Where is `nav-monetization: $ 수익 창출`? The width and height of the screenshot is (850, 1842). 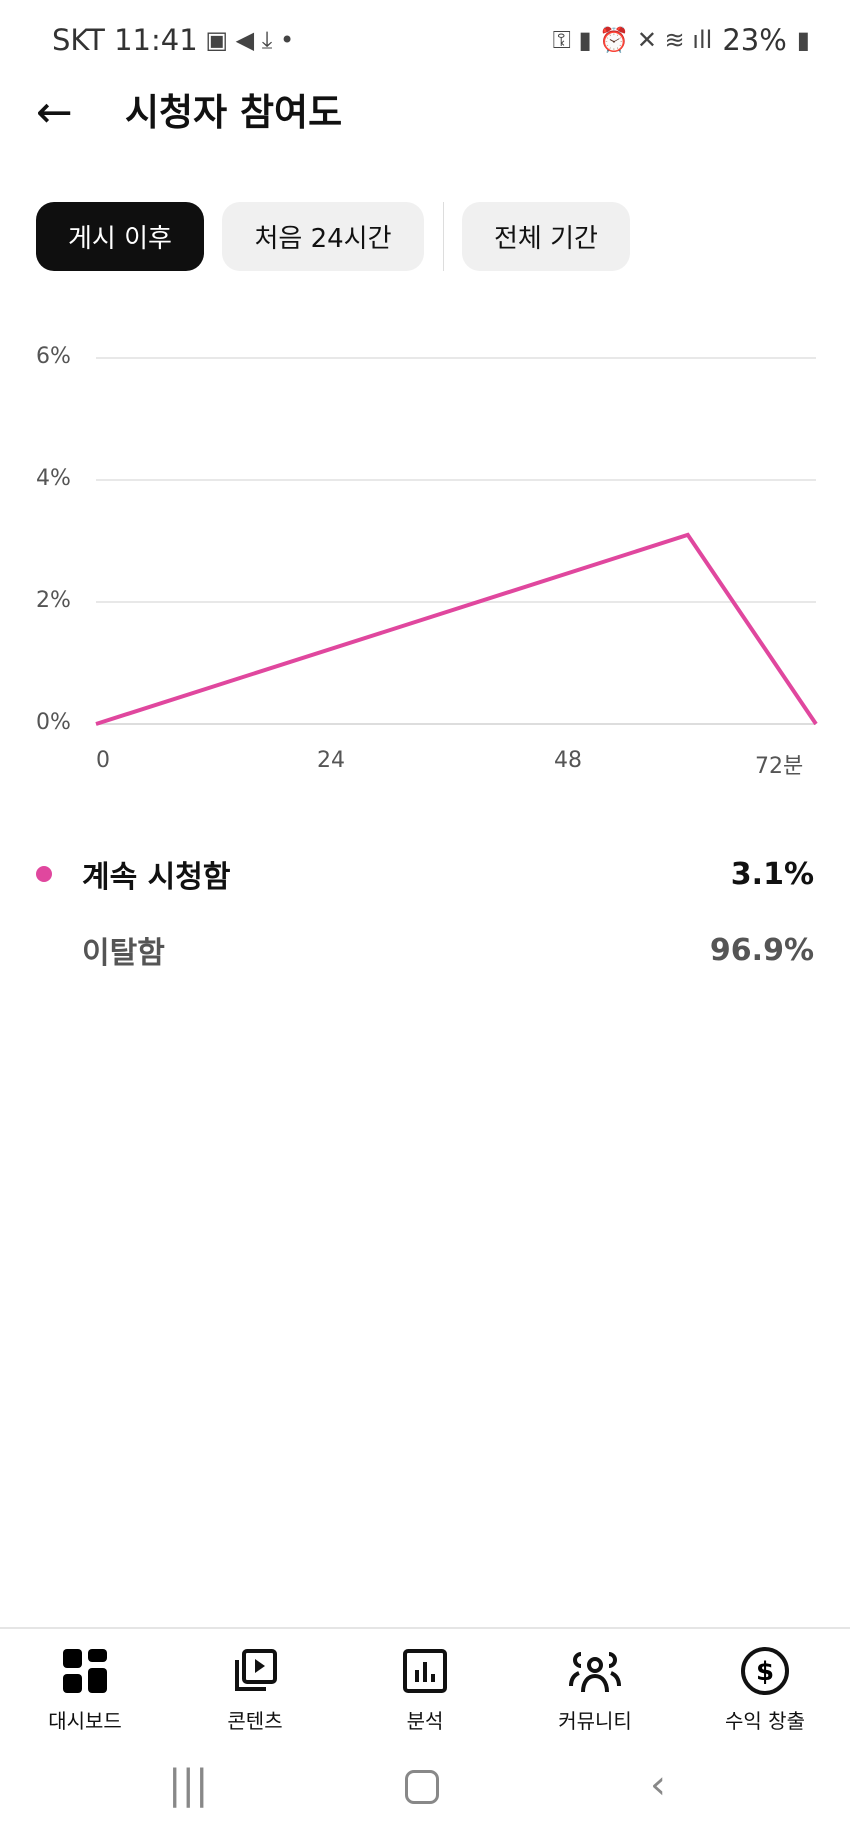
nav-monetization: $ 수익 창출 is located at coordinates (765, 1688).